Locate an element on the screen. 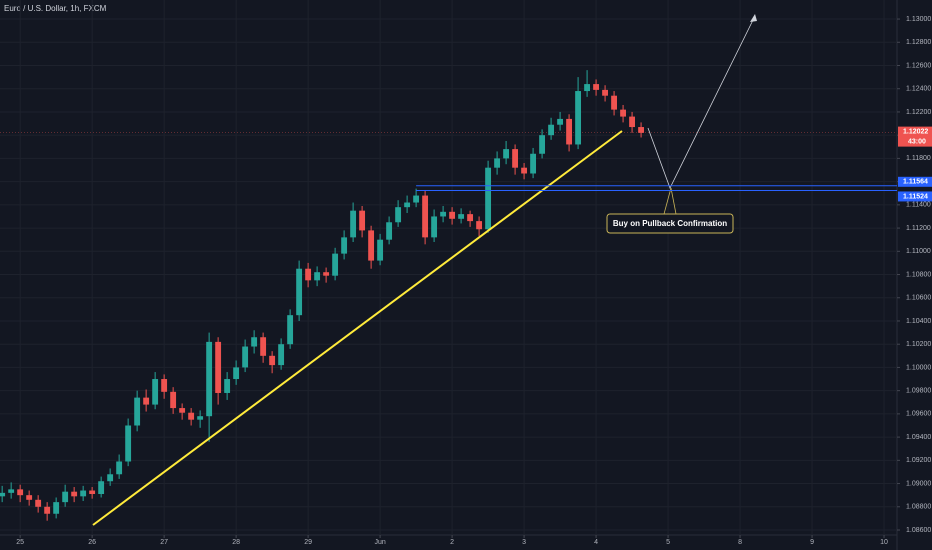 The height and width of the screenshot is (550, 932). y-tick-label: 1.11800 is located at coordinates (918, 158).